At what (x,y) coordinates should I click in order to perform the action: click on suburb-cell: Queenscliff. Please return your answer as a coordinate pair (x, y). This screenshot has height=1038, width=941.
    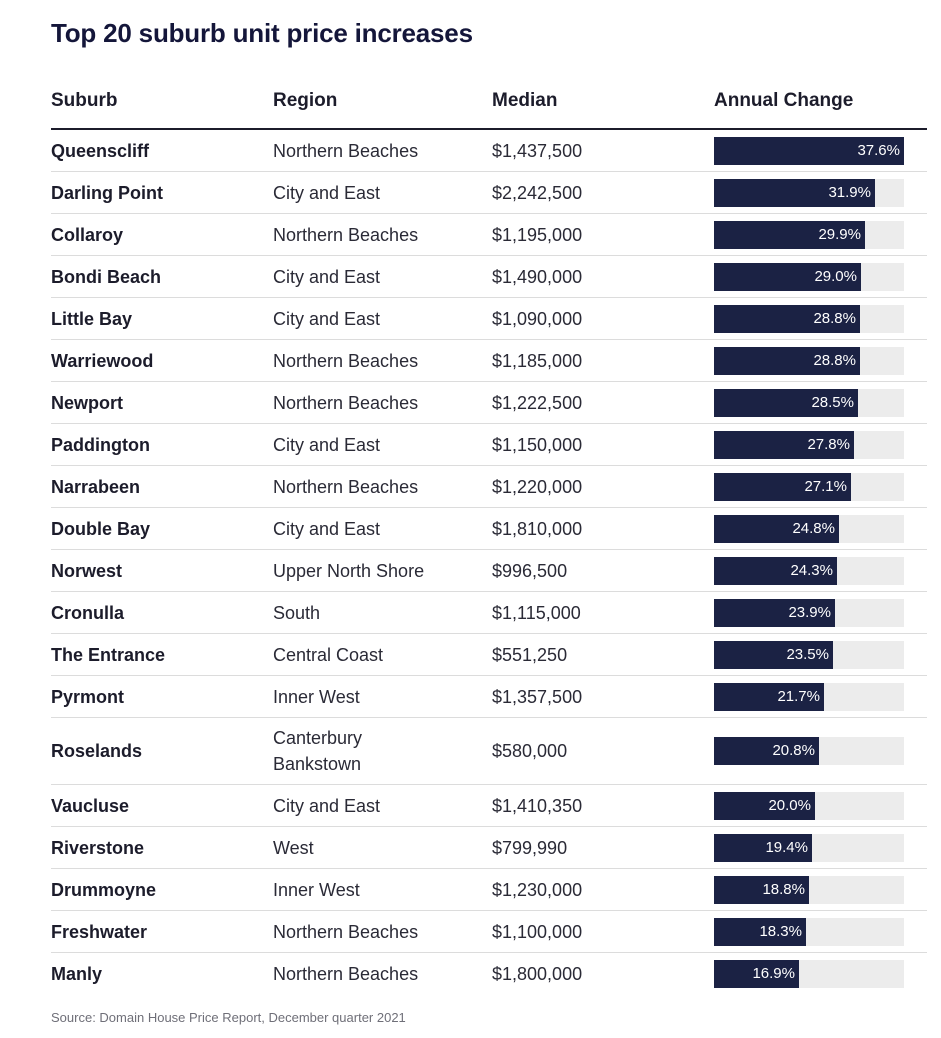
    Looking at the image, I should click on (100, 150).